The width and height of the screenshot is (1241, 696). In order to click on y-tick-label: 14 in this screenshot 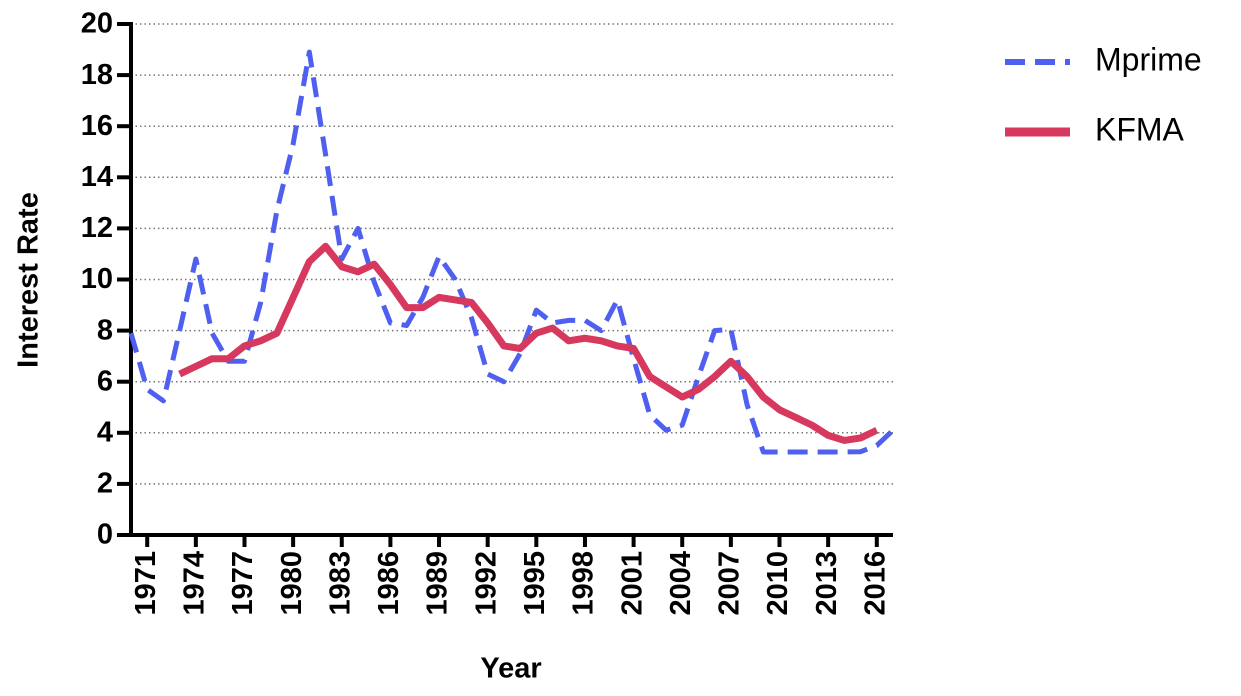, I will do `click(97, 177)`.